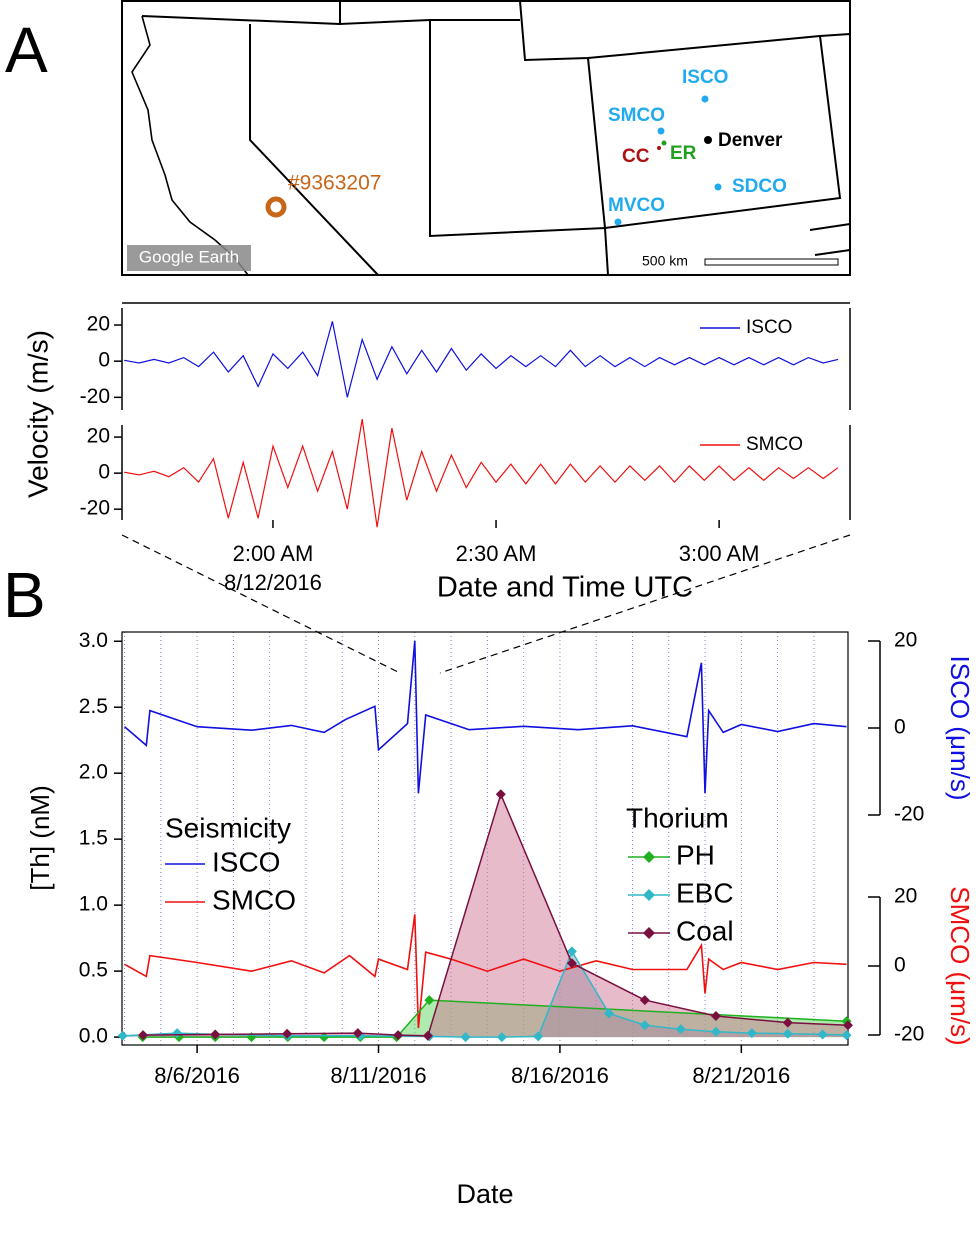 This screenshot has height=1241, width=978. Describe the element at coordinates (708, 140) in the screenshot. I see `city-dot` at that location.